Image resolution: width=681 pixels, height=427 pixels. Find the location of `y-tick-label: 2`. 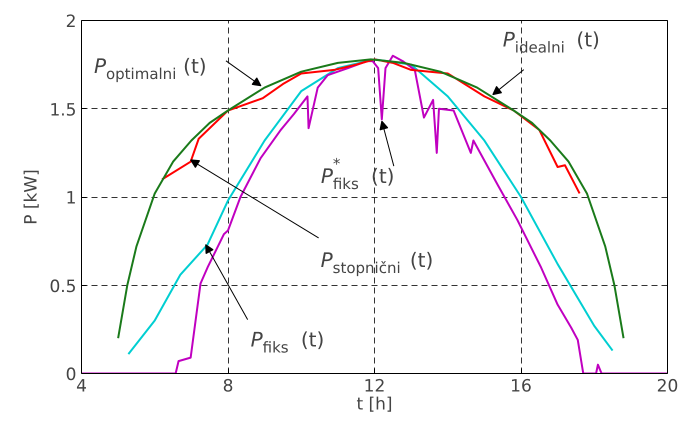

y-tick-label: 2 is located at coordinates (71, 22).